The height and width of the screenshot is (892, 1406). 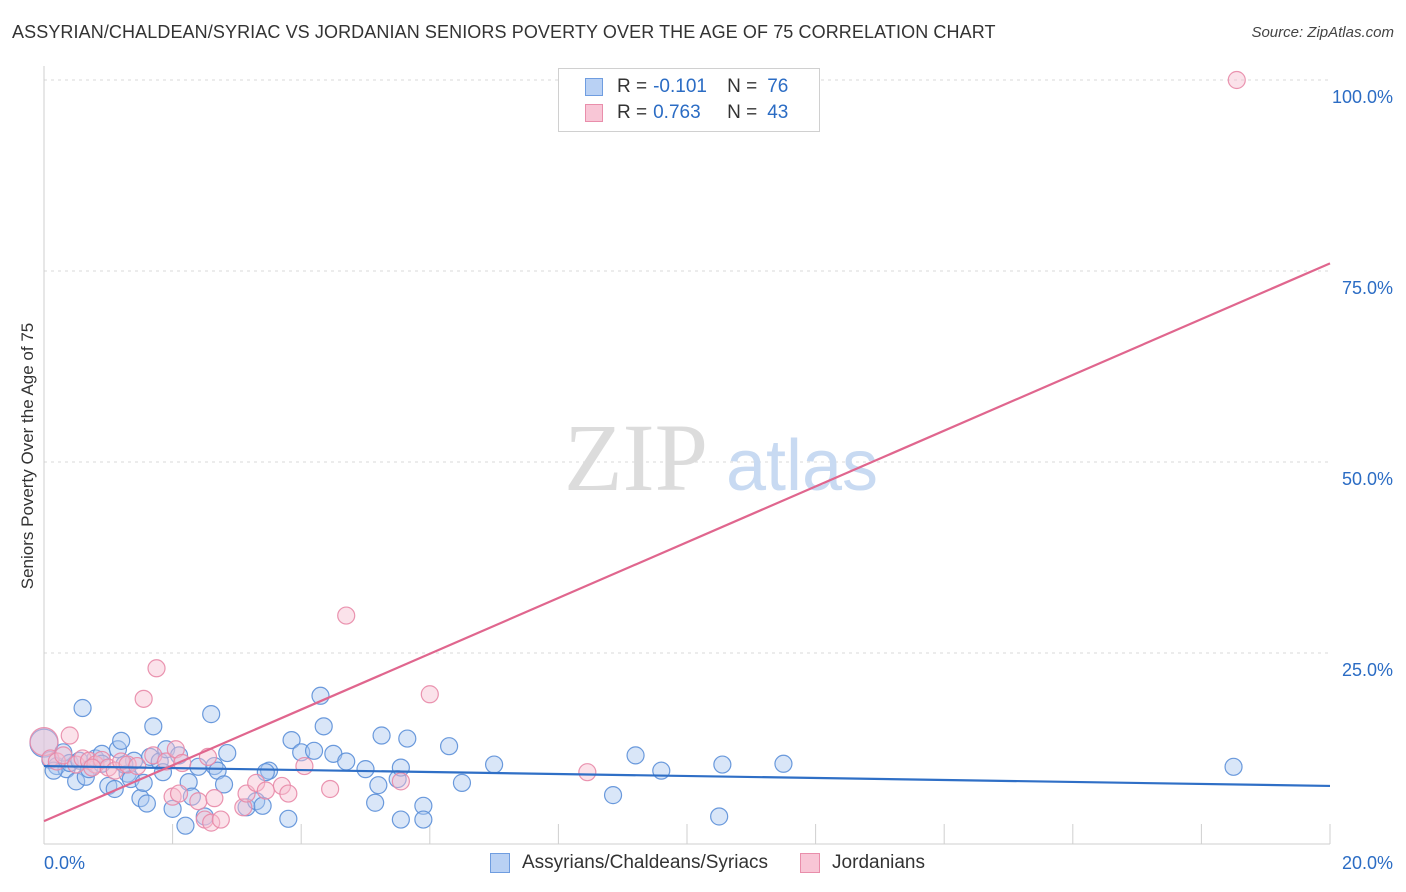 What do you see at coordinates (778, 86) in the screenshot?
I see `n-value: 76` at bounding box center [778, 86].